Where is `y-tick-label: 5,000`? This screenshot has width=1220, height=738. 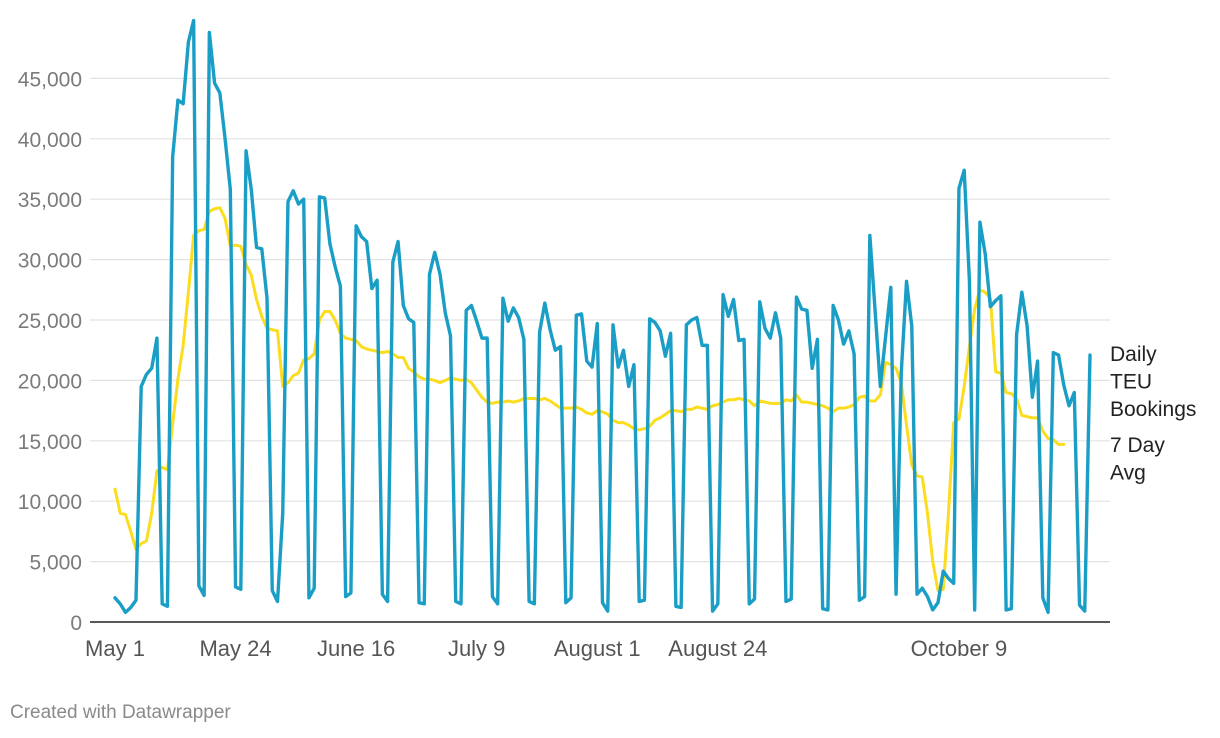
y-tick-label: 5,000 is located at coordinates (55, 563).